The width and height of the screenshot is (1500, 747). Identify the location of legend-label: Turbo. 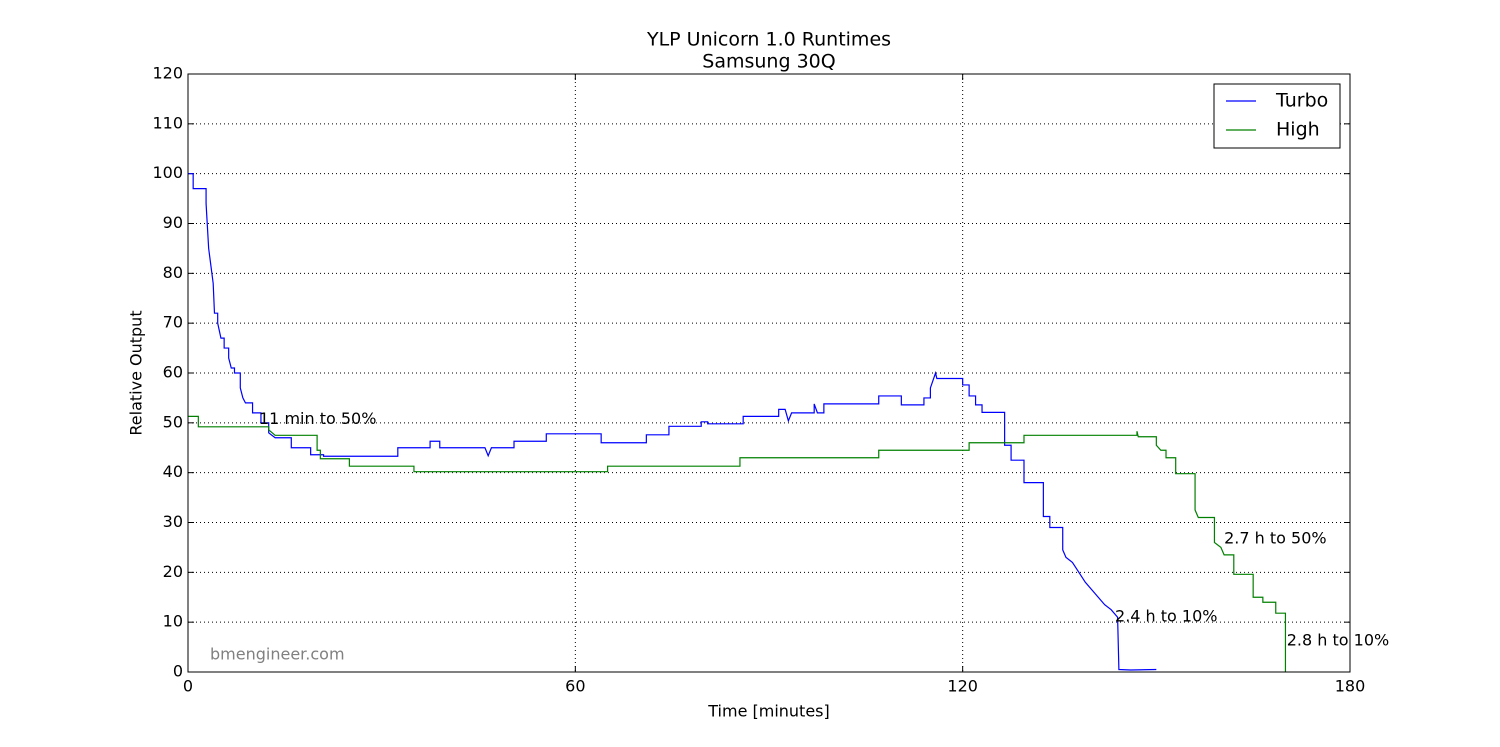
(1301, 101).